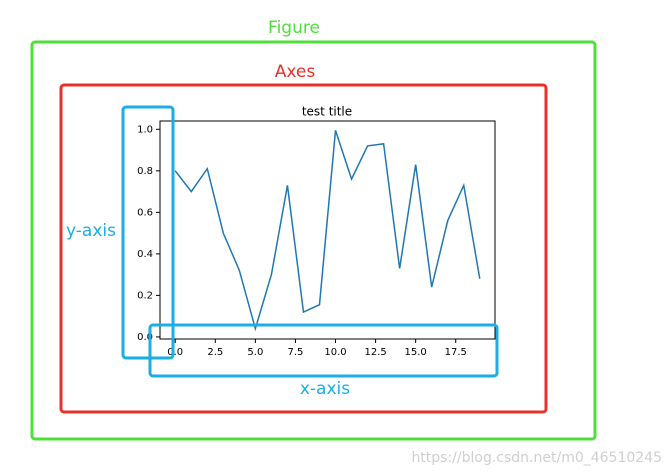 The image size is (669, 475). Describe the element at coordinates (335, 352) in the screenshot. I see `x-tick-label: 10.0` at that location.